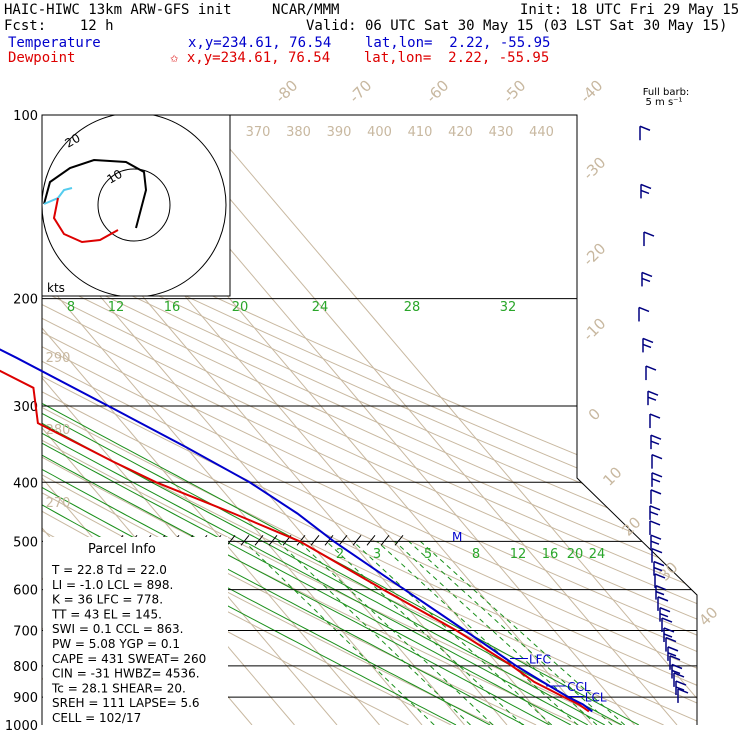  Describe the element at coordinates (596, 697) in the screenshot. I see `lcl-marker-label: LCL` at that location.